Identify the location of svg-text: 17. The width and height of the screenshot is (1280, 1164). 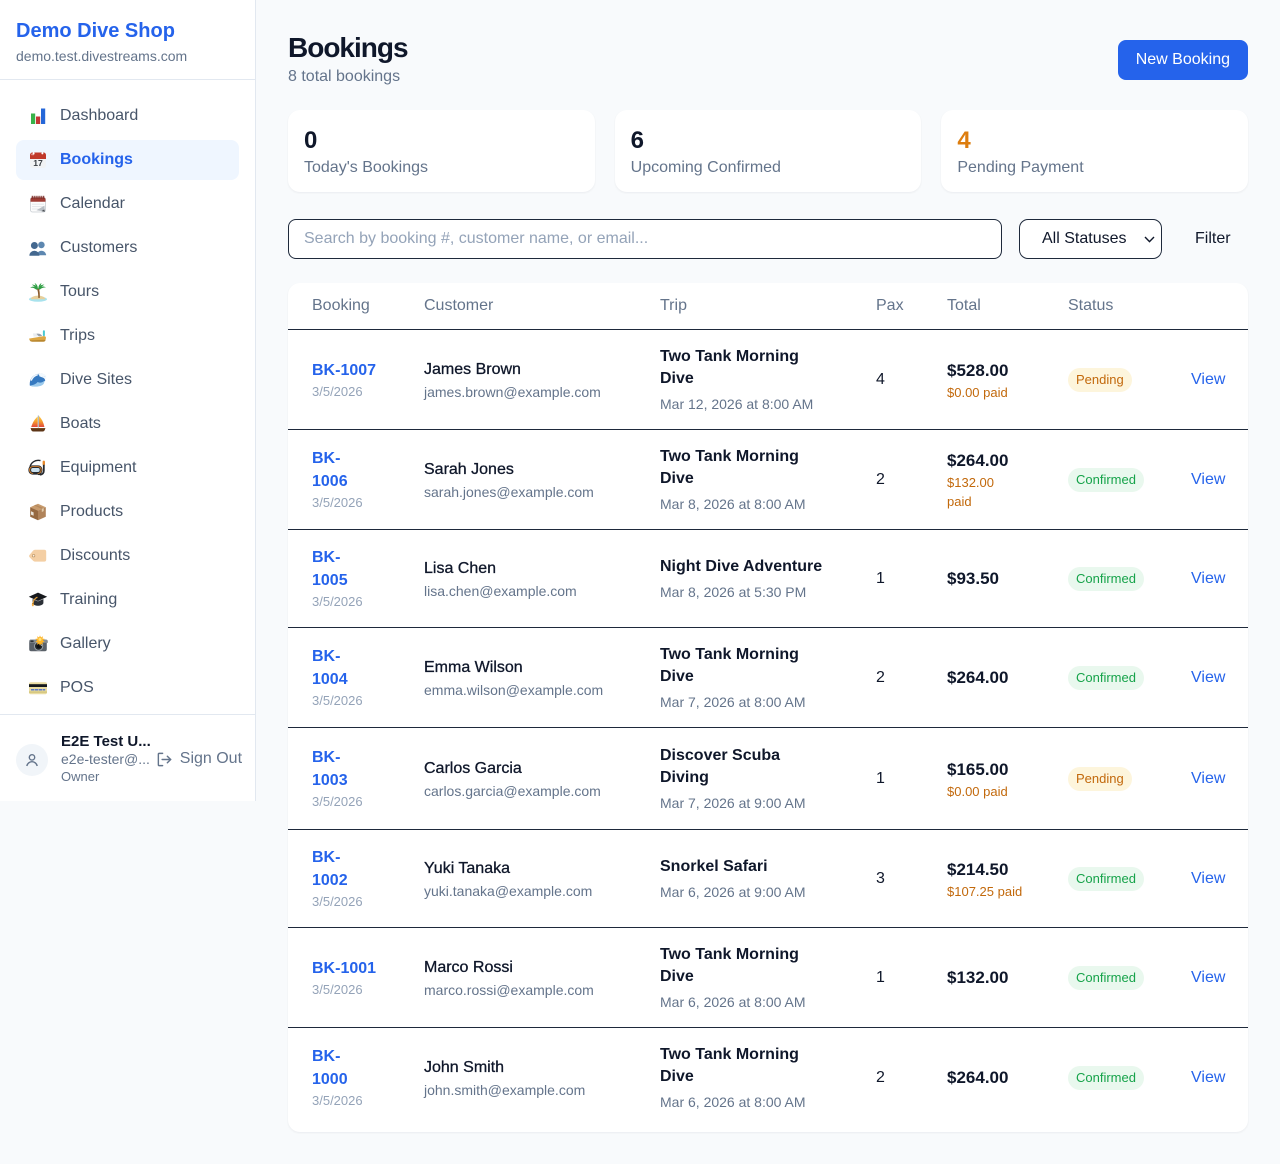
(38, 163).